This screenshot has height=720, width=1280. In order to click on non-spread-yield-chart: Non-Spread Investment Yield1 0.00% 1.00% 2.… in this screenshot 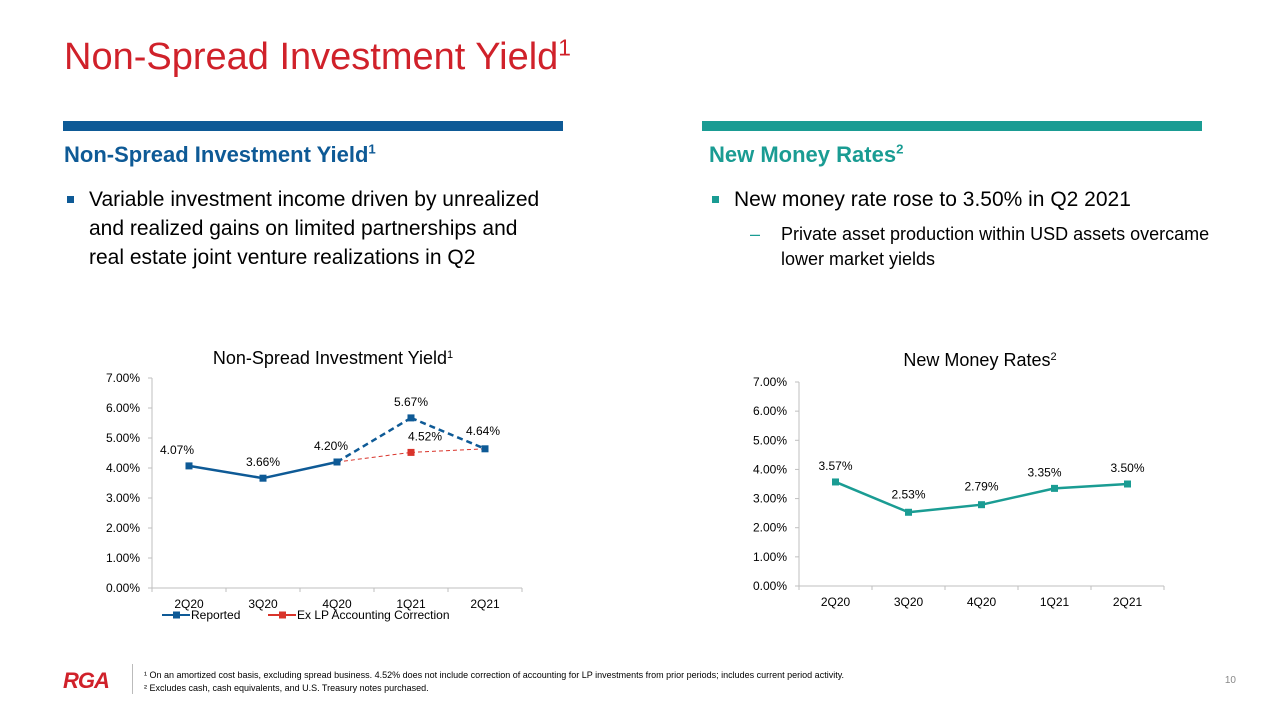, I will do `click(314, 485)`.